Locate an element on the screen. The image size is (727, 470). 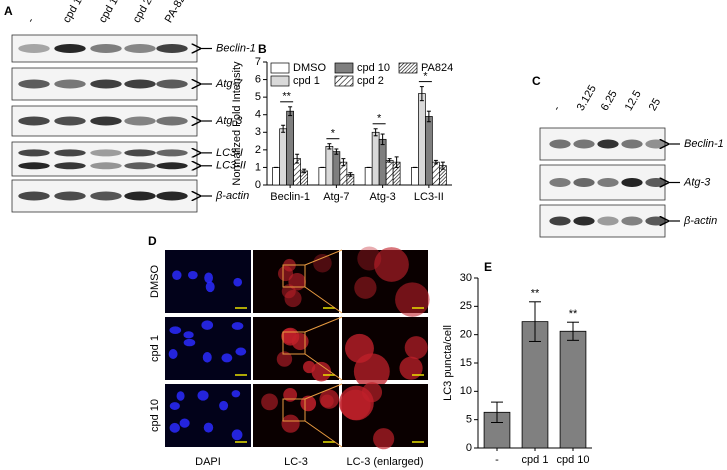
y-tick-label: 15 is located at coordinates (466, 363).